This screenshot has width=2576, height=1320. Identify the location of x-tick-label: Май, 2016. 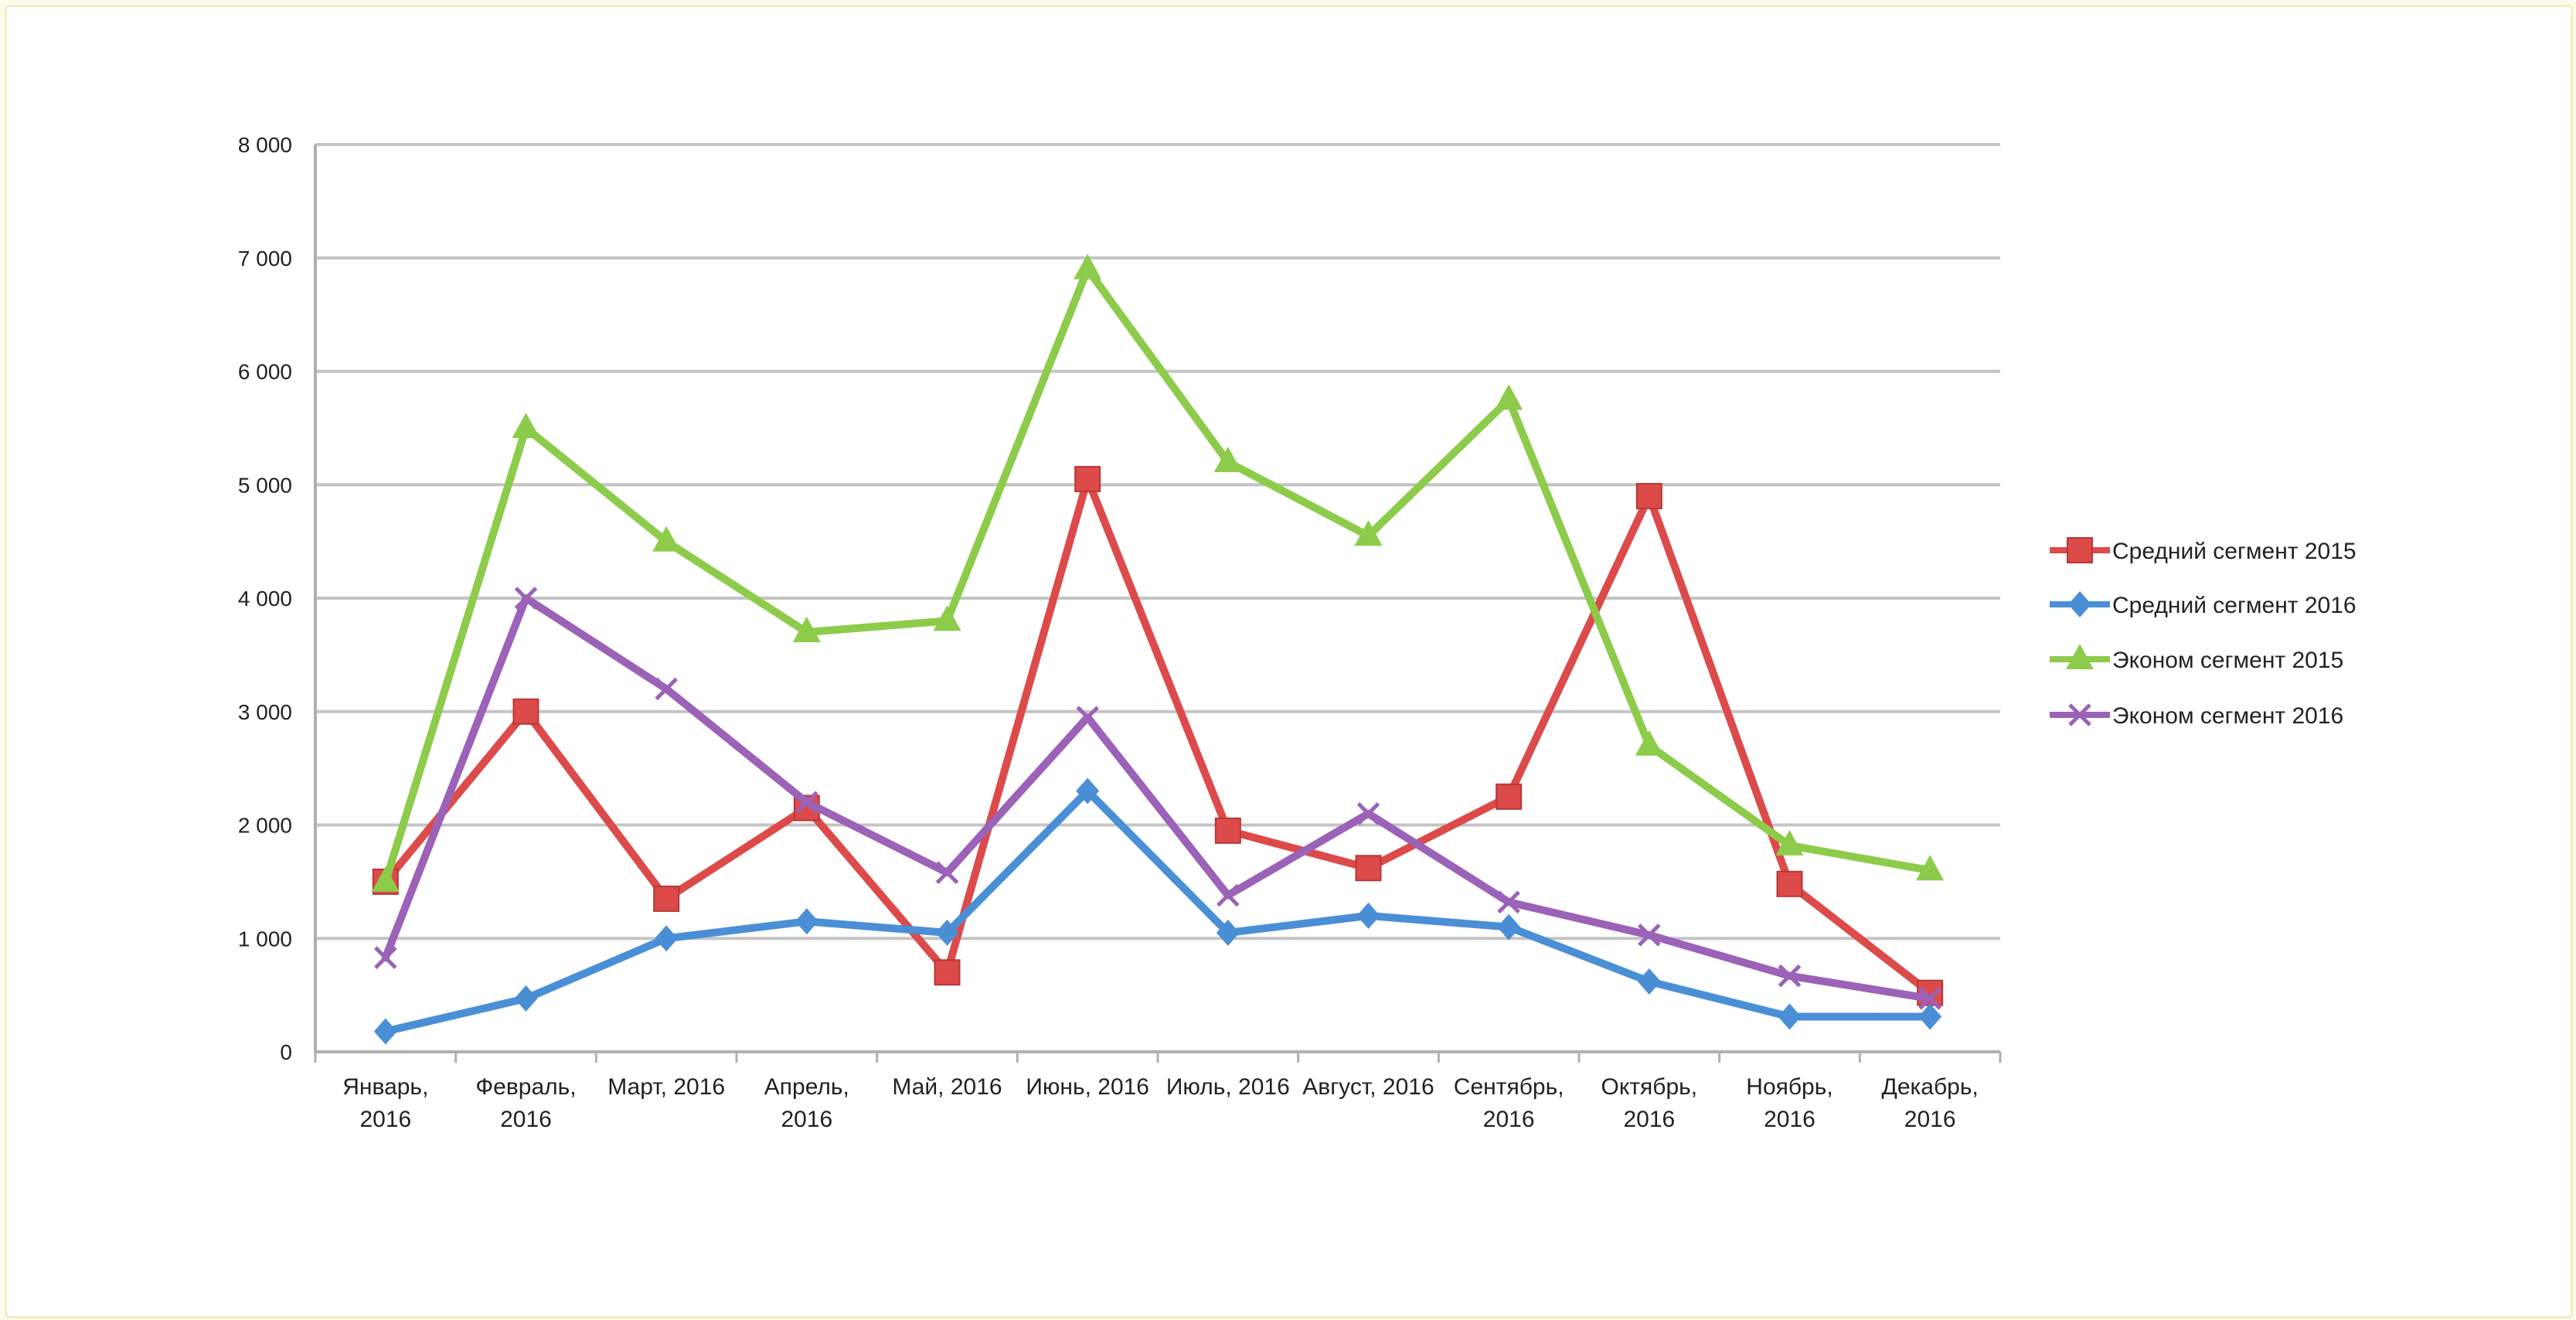
(947, 1087).